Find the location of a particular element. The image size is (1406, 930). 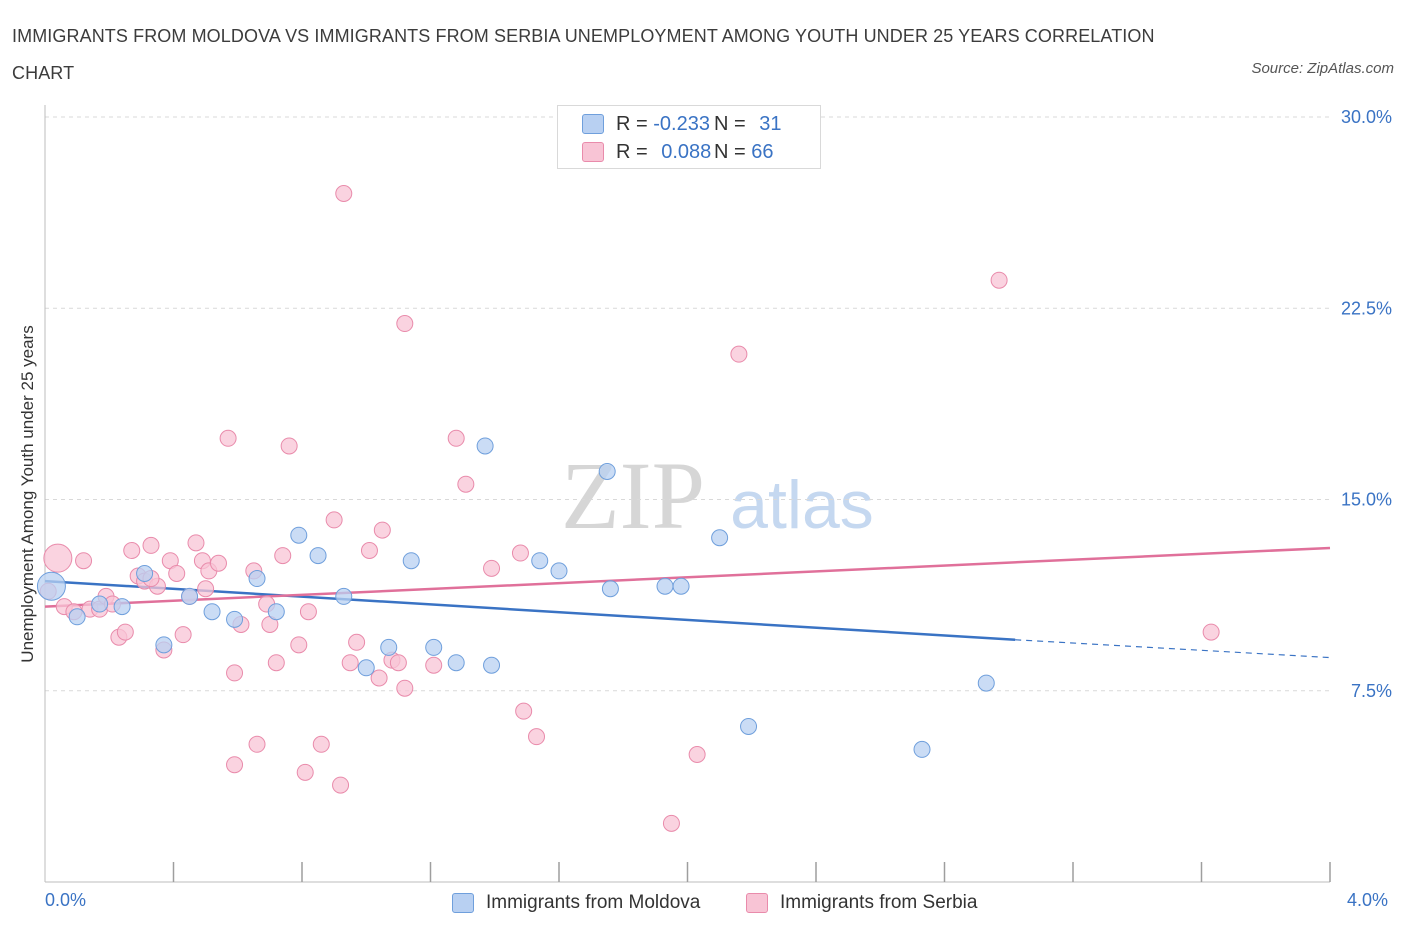

legend-row-serbia: R = 0.088 N = 66 is located at coordinates (678, 152).